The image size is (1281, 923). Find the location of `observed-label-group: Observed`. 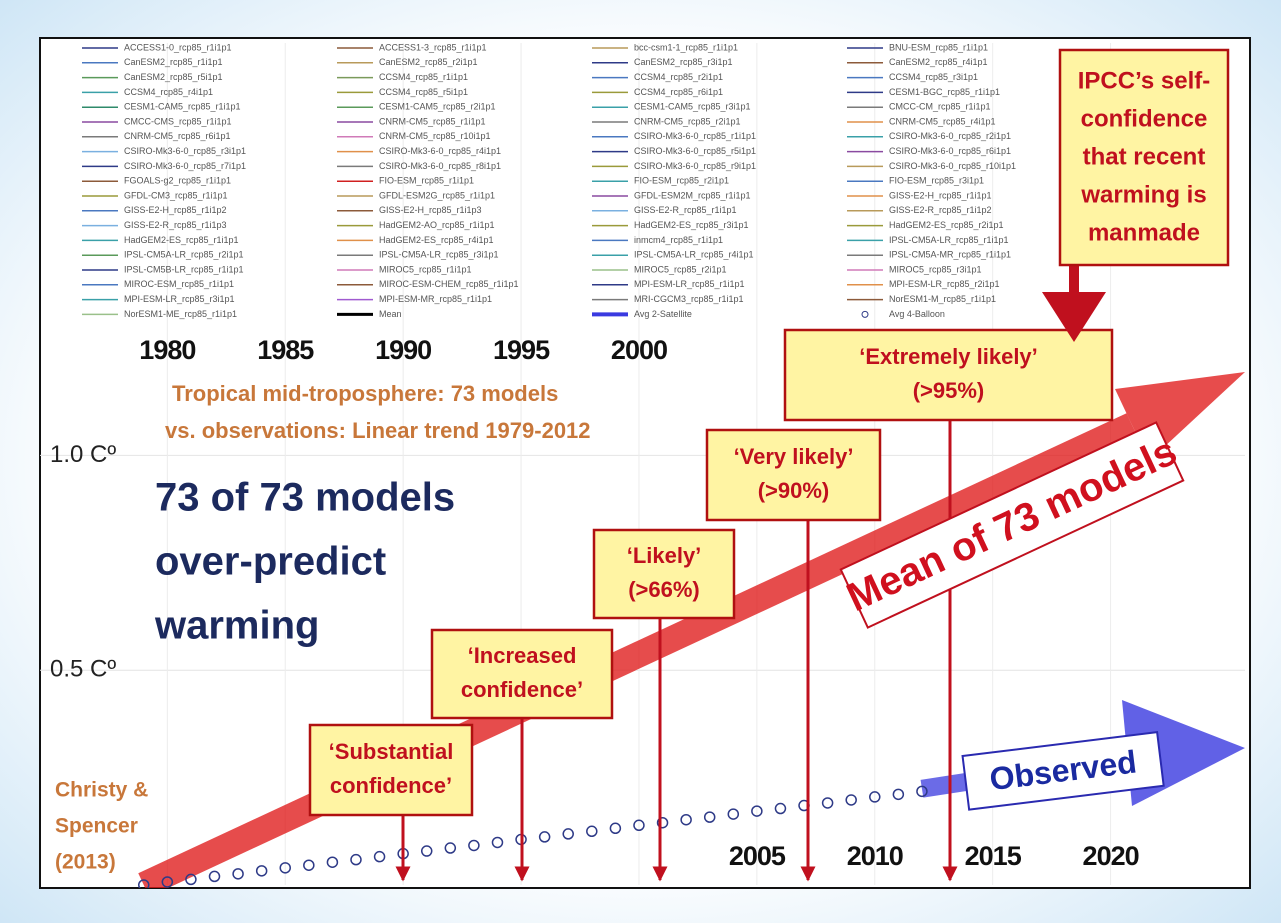

observed-label-group: Observed is located at coordinates (1063, 771).